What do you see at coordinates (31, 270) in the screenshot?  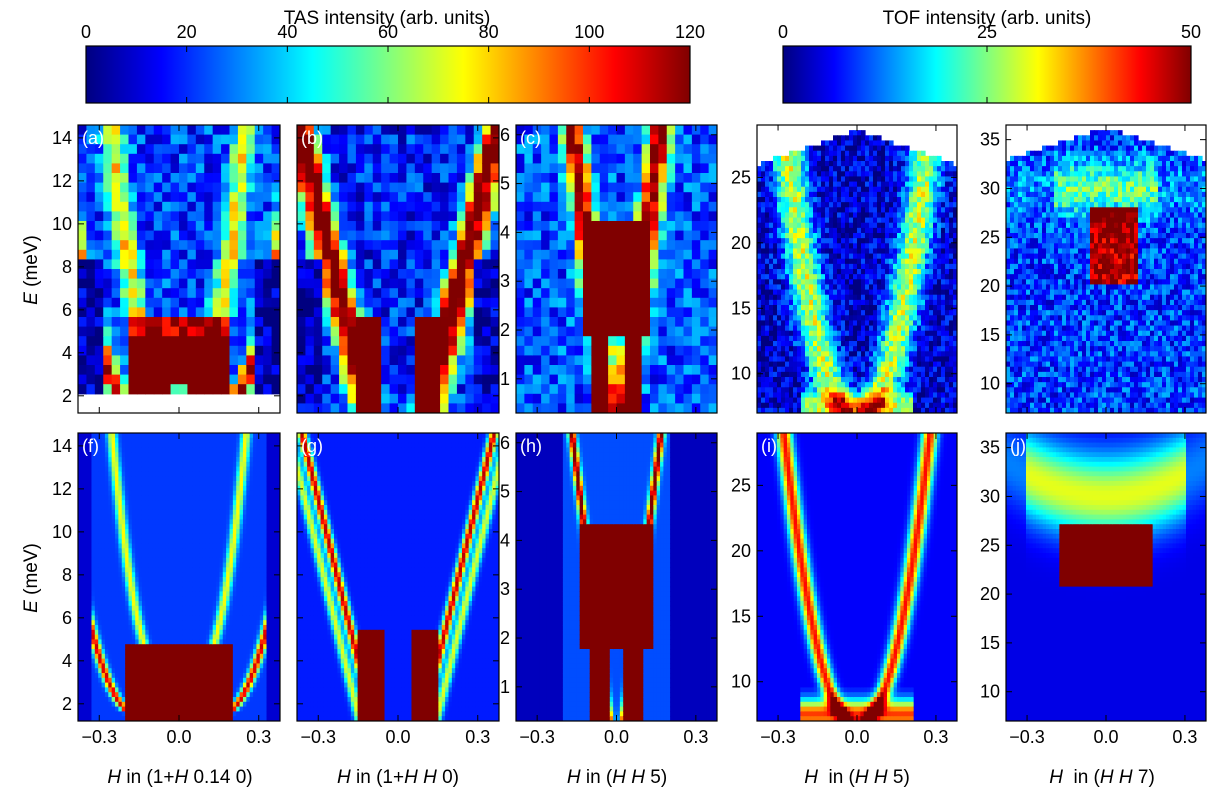 I see `y-axis-label-top: E (meV)` at bounding box center [31, 270].